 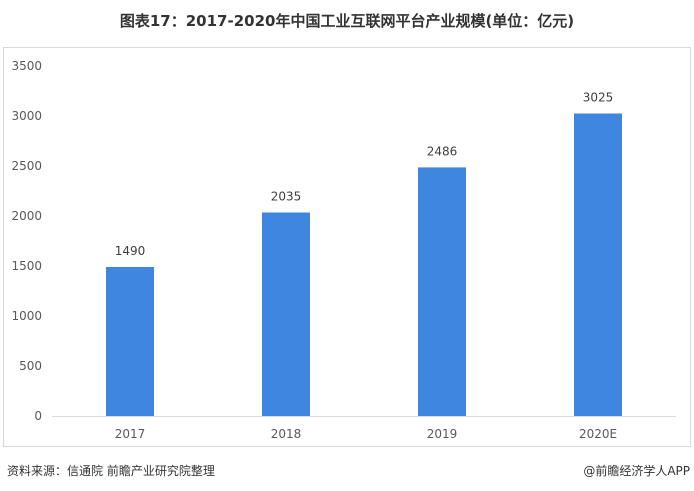 I want to click on chart-title: 图表17：2017-2020年中国工业互联网平台产业规模(单位：亿元), so click(x=347, y=21).